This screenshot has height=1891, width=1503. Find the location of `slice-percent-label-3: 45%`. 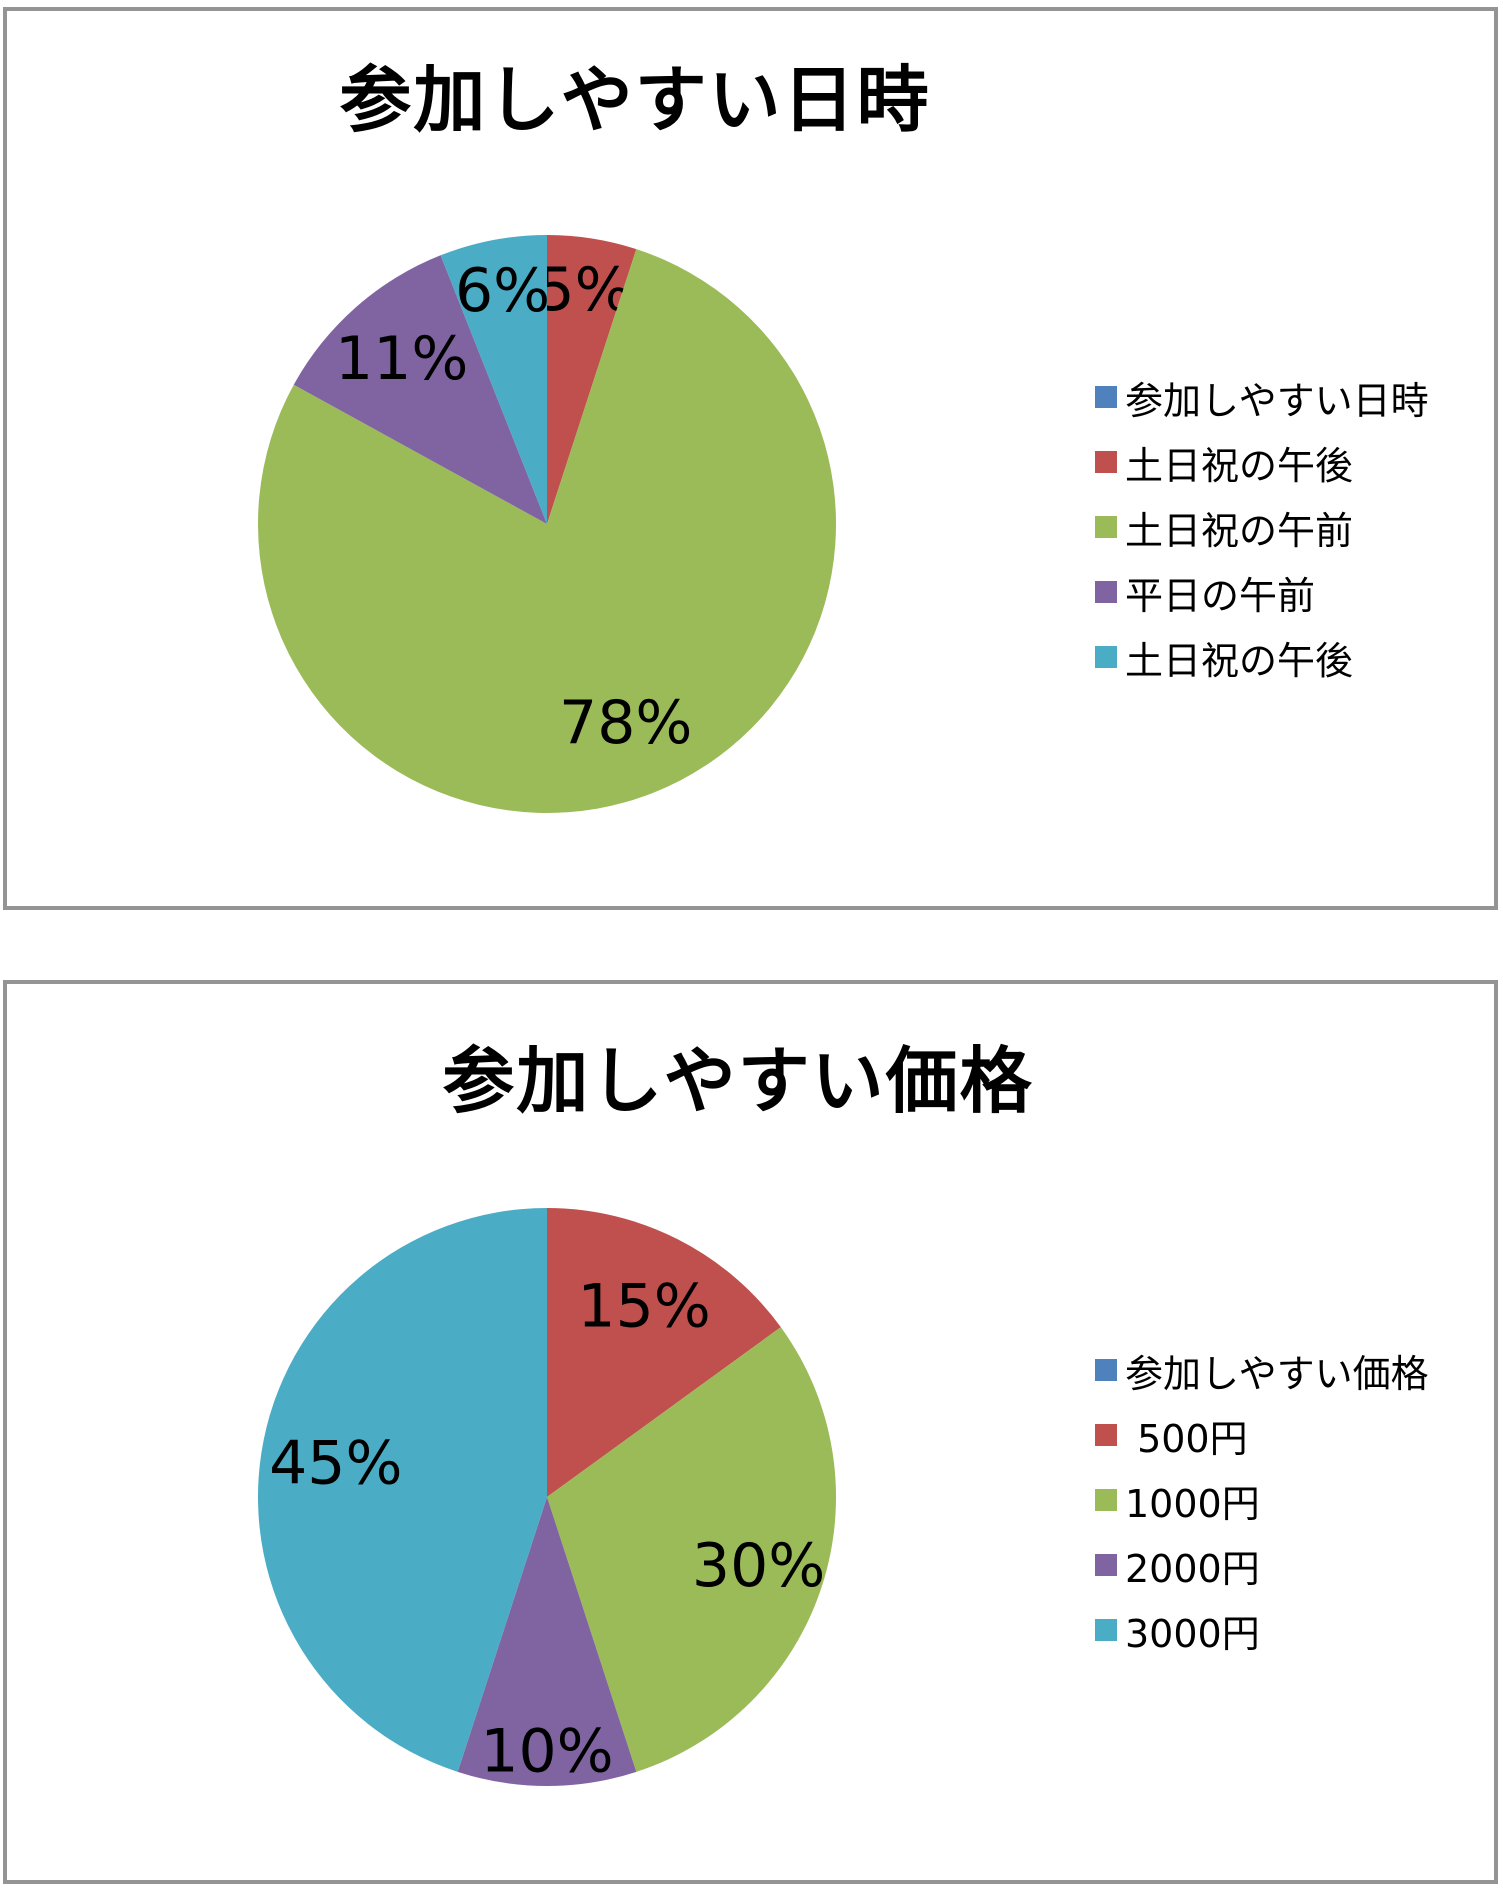

slice-percent-label-3: 45% is located at coordinates (335, 1464).